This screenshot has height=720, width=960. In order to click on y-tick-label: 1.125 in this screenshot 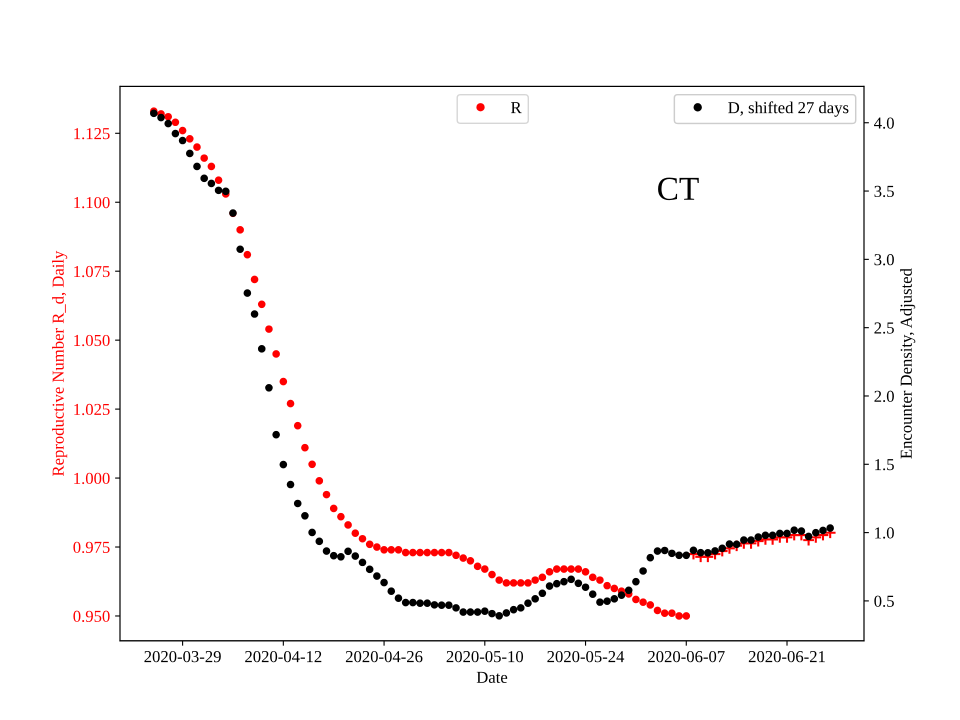, I will do `click(92, 134)`.